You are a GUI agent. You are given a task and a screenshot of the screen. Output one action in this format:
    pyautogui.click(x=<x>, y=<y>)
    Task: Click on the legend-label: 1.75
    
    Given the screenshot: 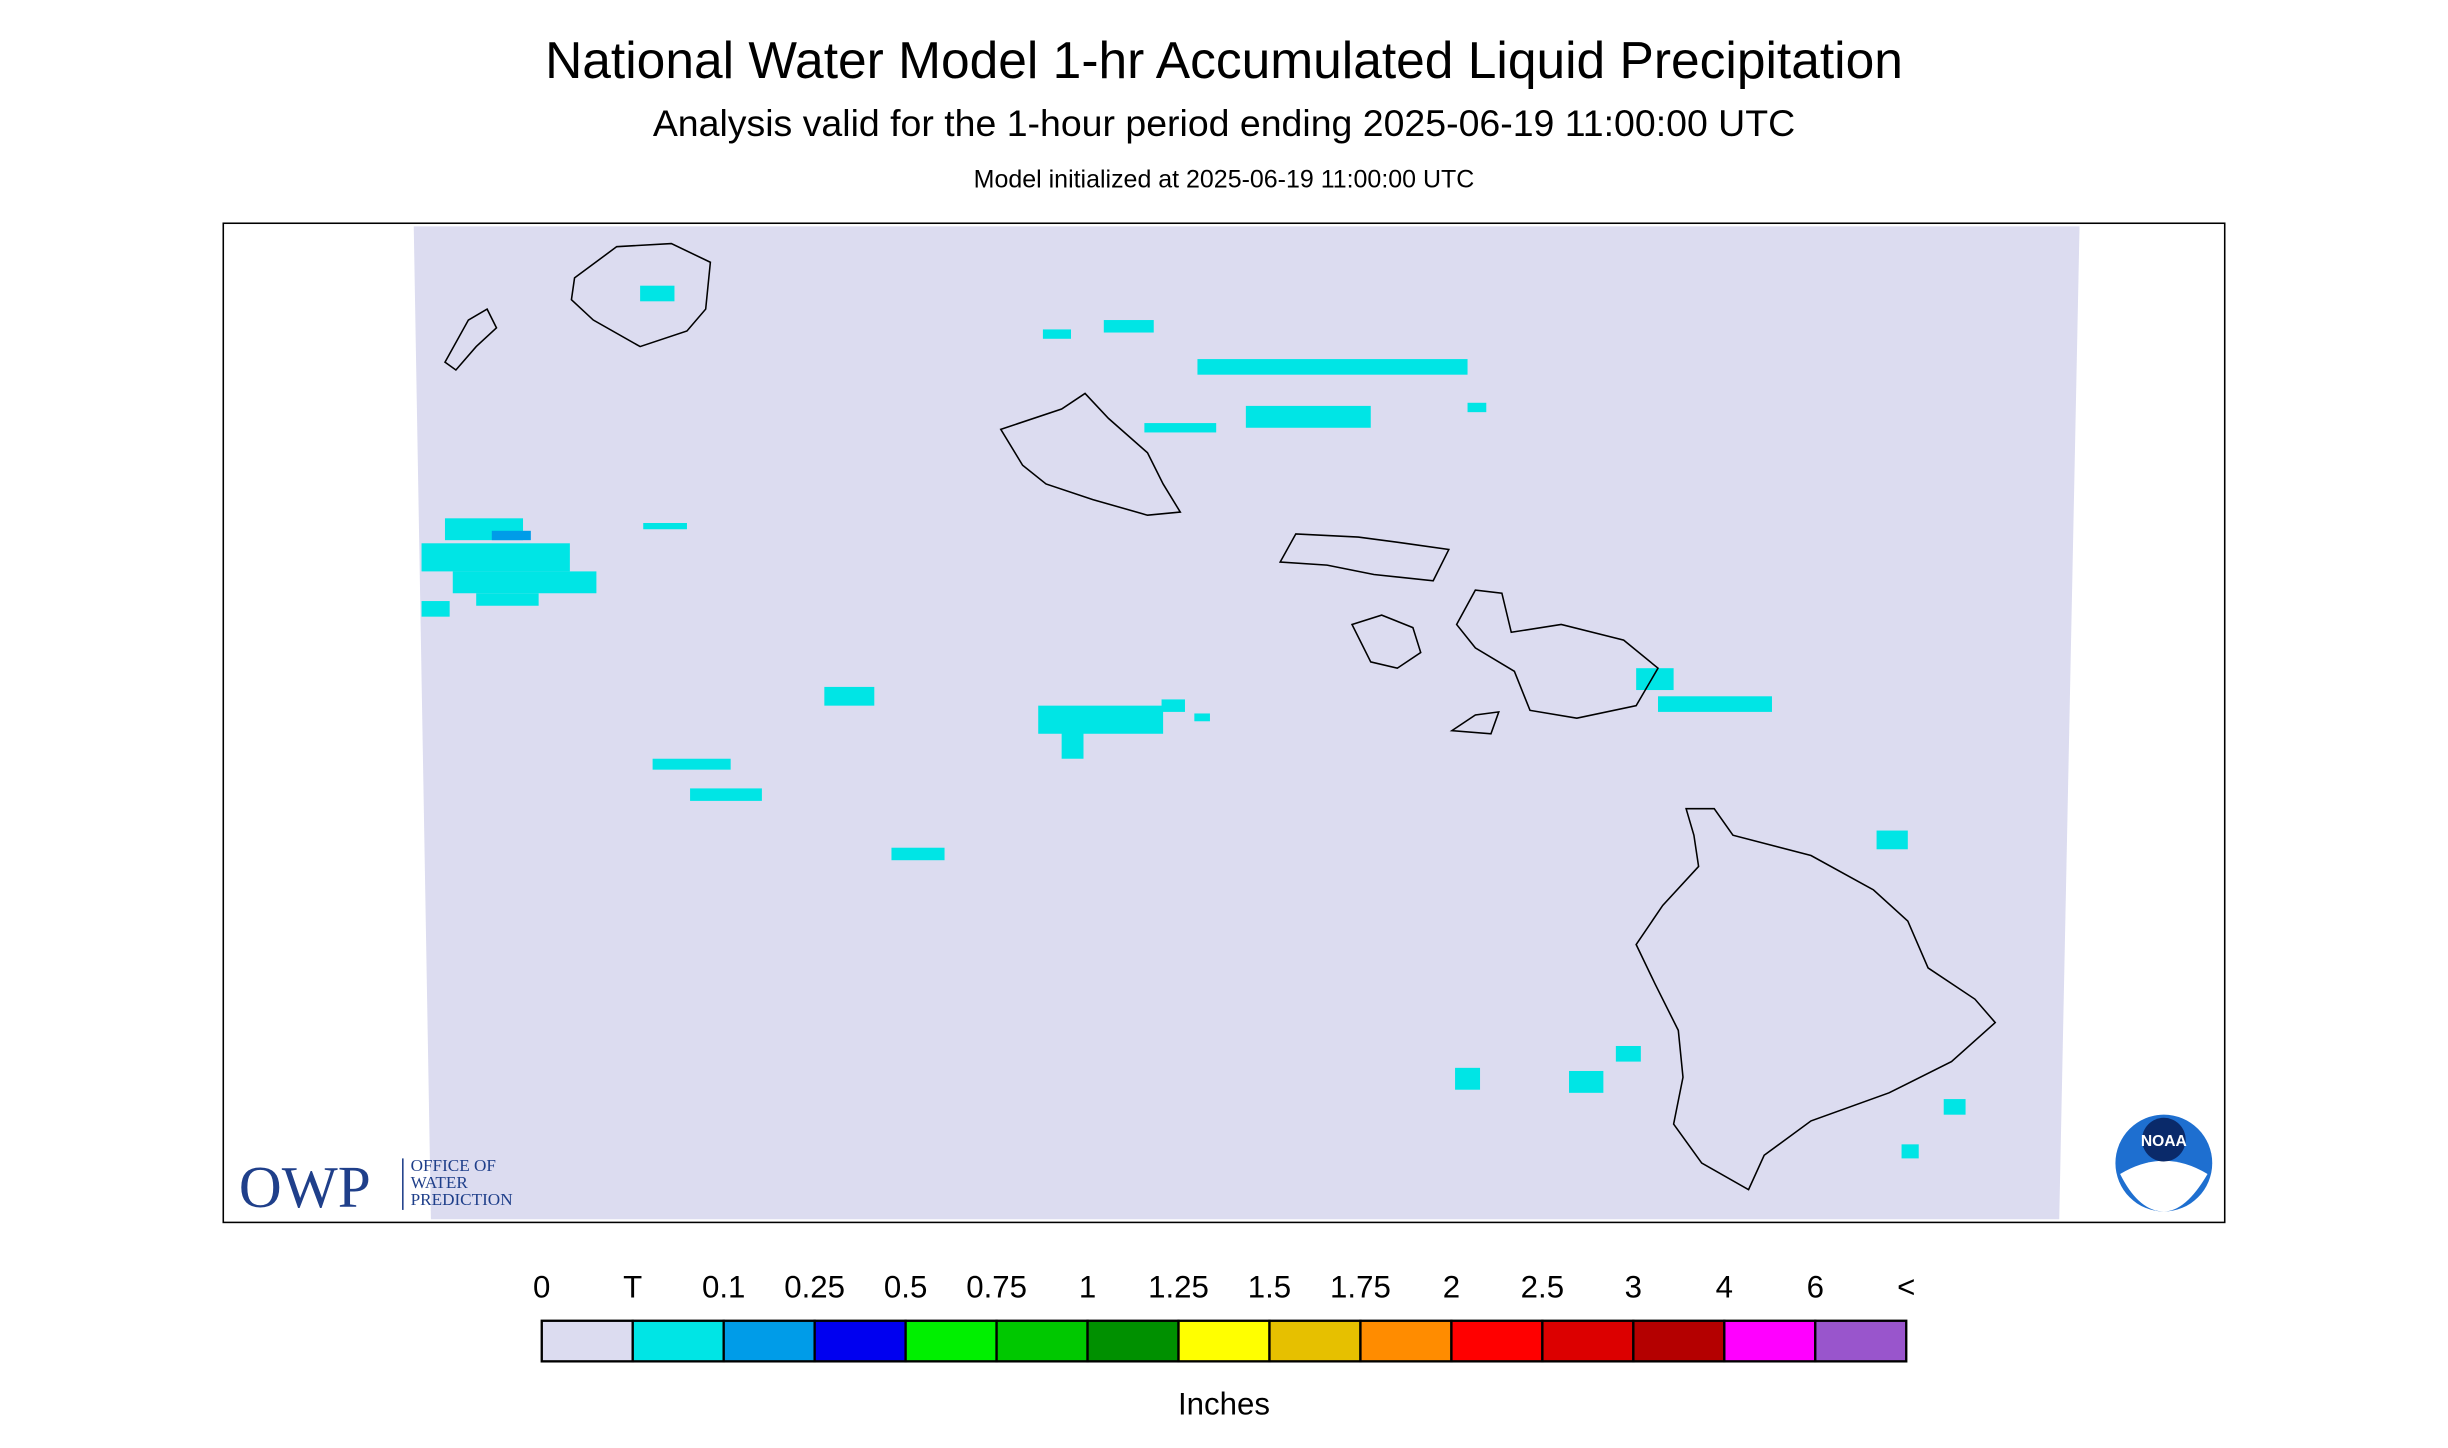 What is the action you would take?
    pyautogui.click(x=1360, y=1286)
    